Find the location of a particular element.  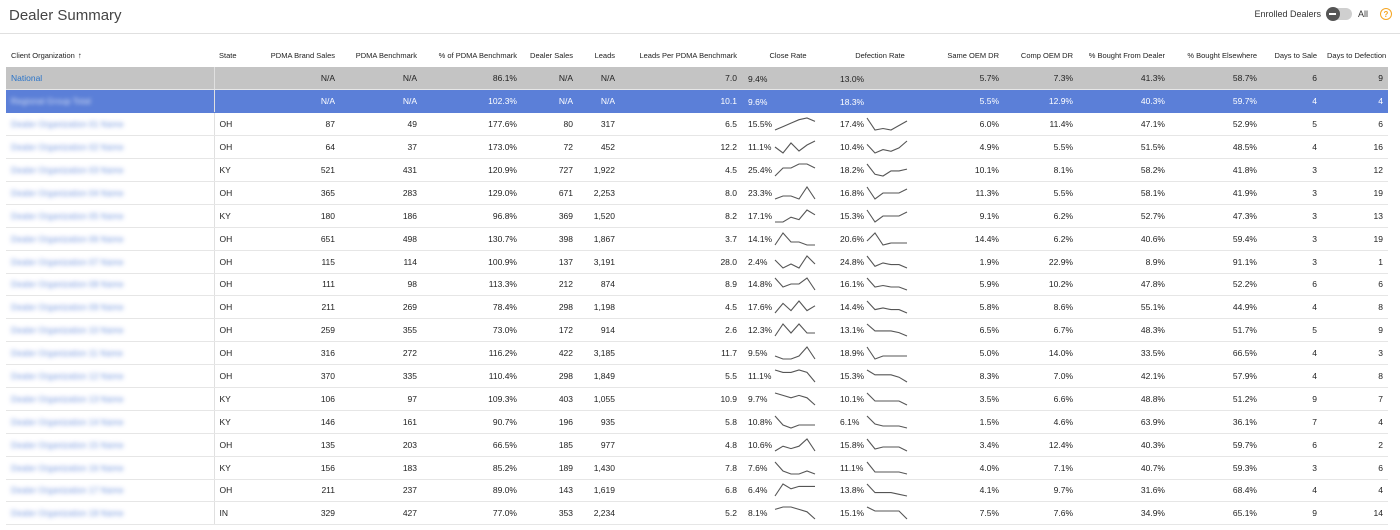

client-organization-link: Regional Group Total is located at coordinates (51, 101).